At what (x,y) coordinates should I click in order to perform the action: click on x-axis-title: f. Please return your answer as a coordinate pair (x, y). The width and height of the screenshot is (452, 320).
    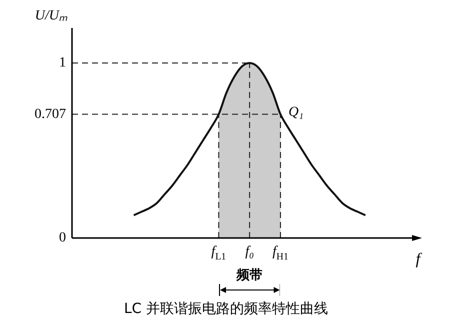
    Looking at the image, I should click on (419, 259).